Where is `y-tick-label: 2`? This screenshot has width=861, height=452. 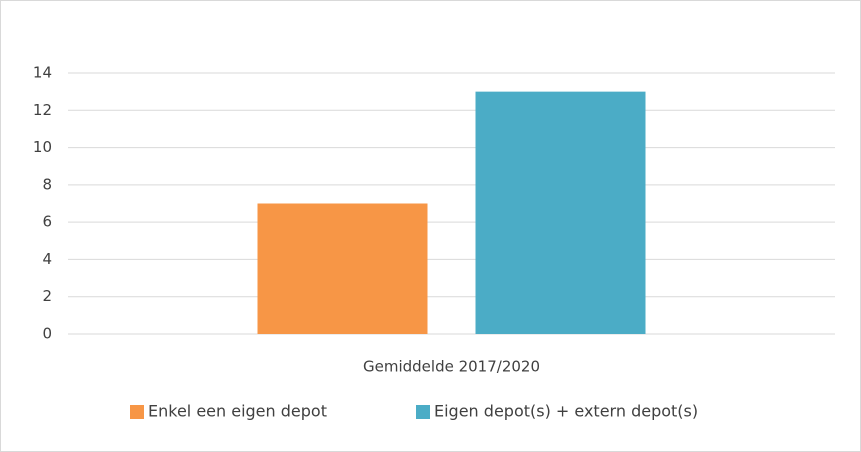
y-tick-label: 2 is located at coordinates (47, 296).